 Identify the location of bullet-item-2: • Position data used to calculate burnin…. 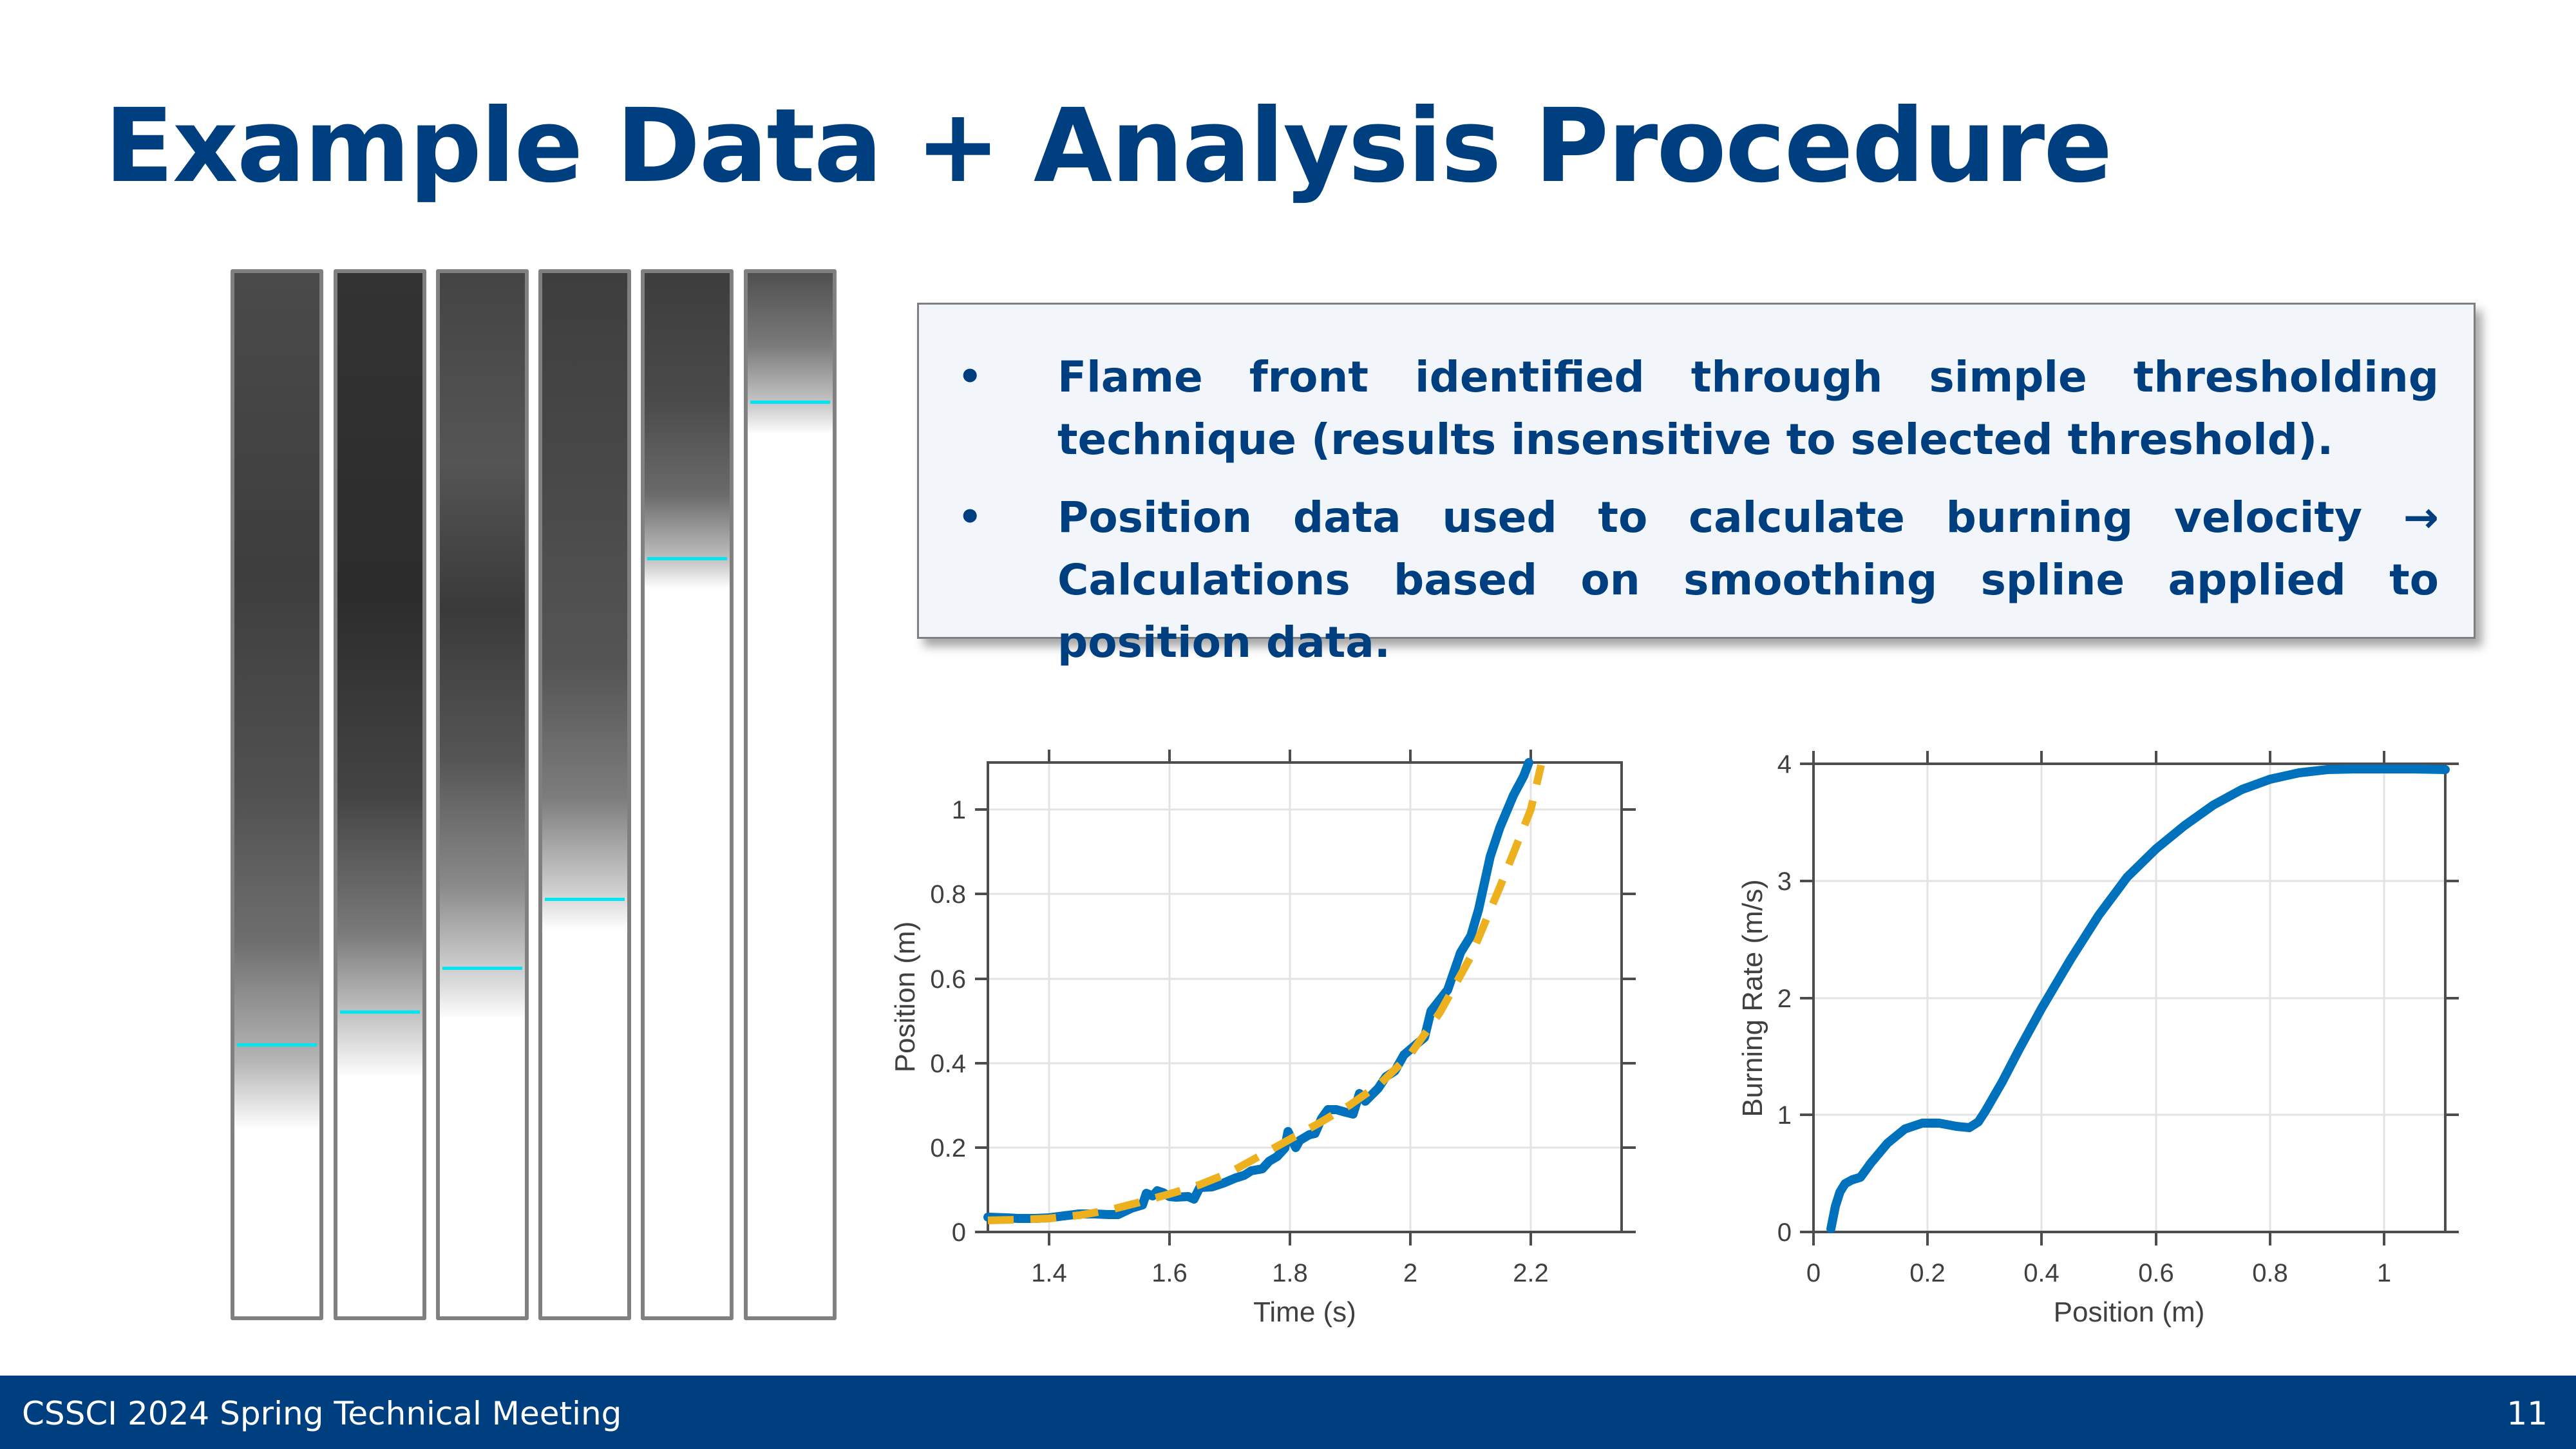
(1698, 576).